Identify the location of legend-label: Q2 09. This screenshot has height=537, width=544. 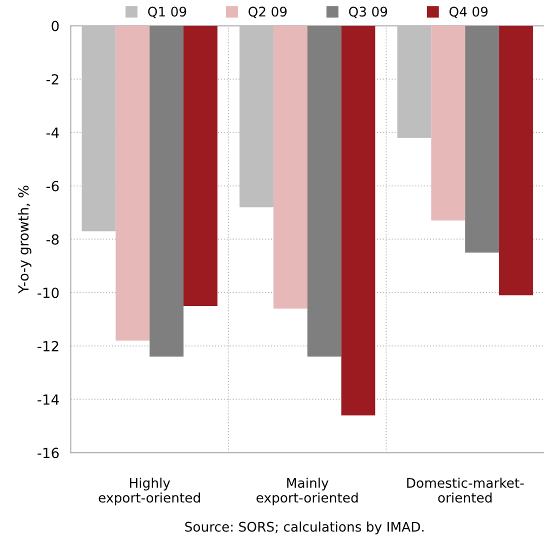
(267, 12).